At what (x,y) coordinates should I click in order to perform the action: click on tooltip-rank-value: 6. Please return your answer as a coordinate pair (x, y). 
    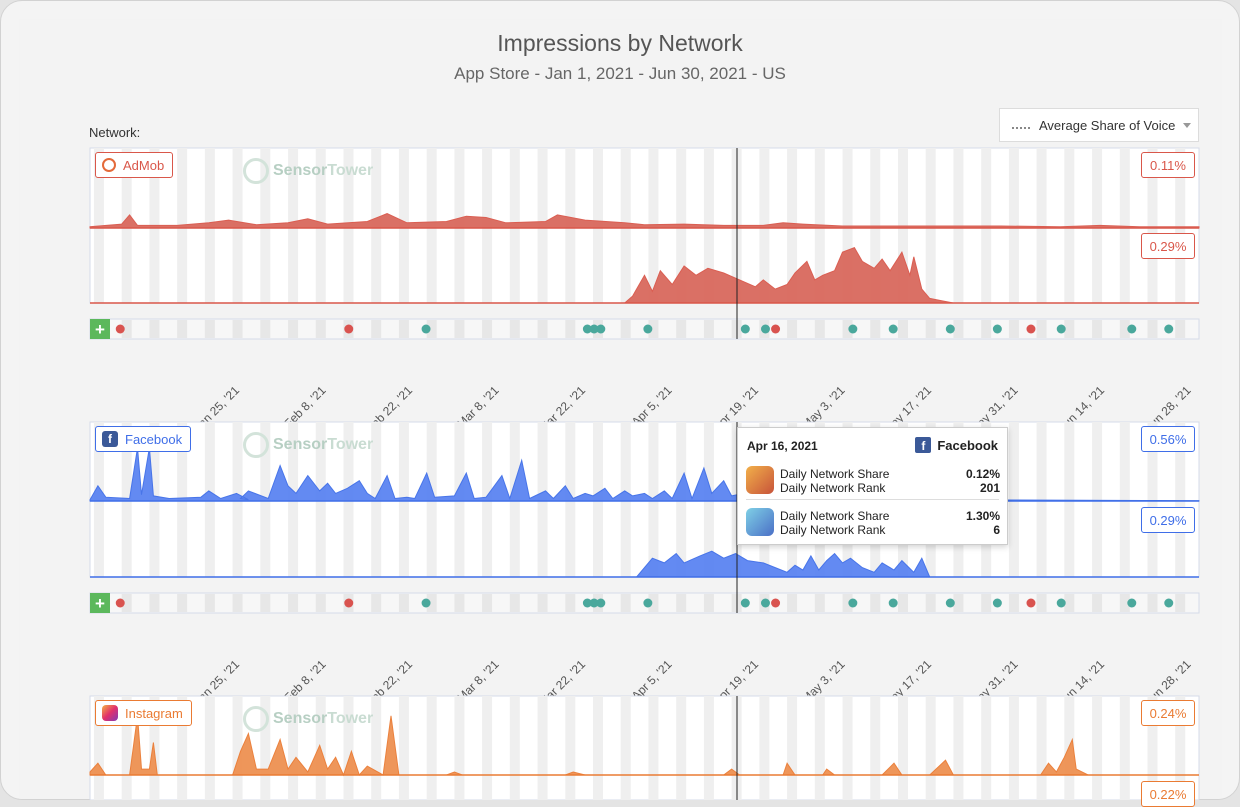
    Looking at the image, I should click on (996, 530).